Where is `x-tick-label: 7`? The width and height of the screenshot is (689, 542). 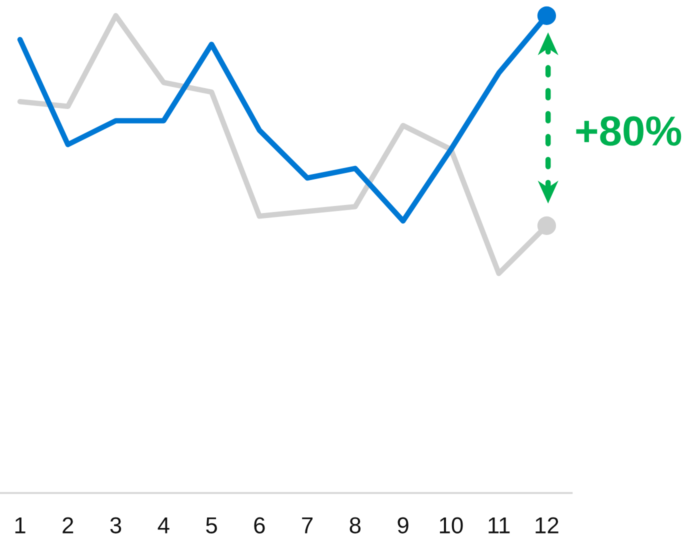
x-tick-label: 7 is located at coordinates (307, 525).